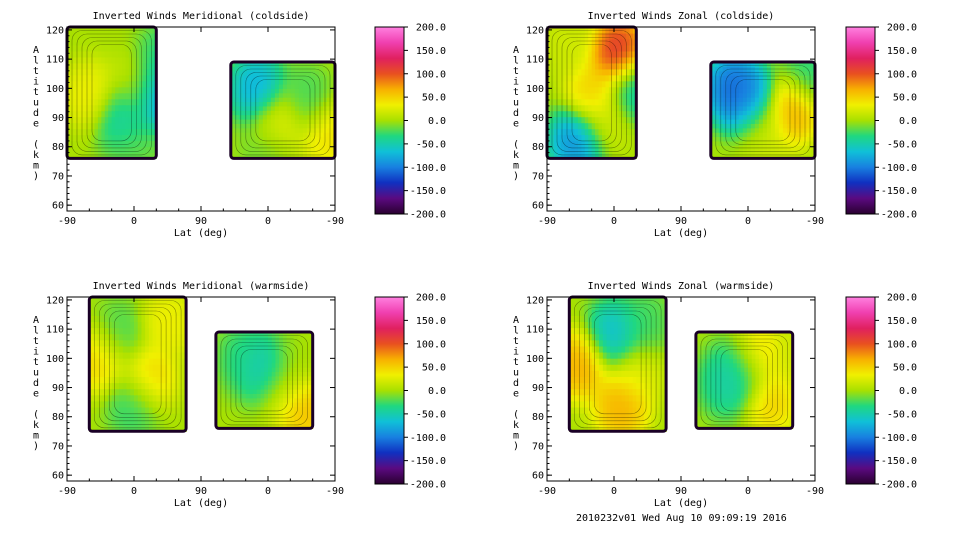 The image size is (960, 544). Describe the element at coordinates (431, 144) in the screenshot. I see `colorbar-tick-label: -50.0` at that location.